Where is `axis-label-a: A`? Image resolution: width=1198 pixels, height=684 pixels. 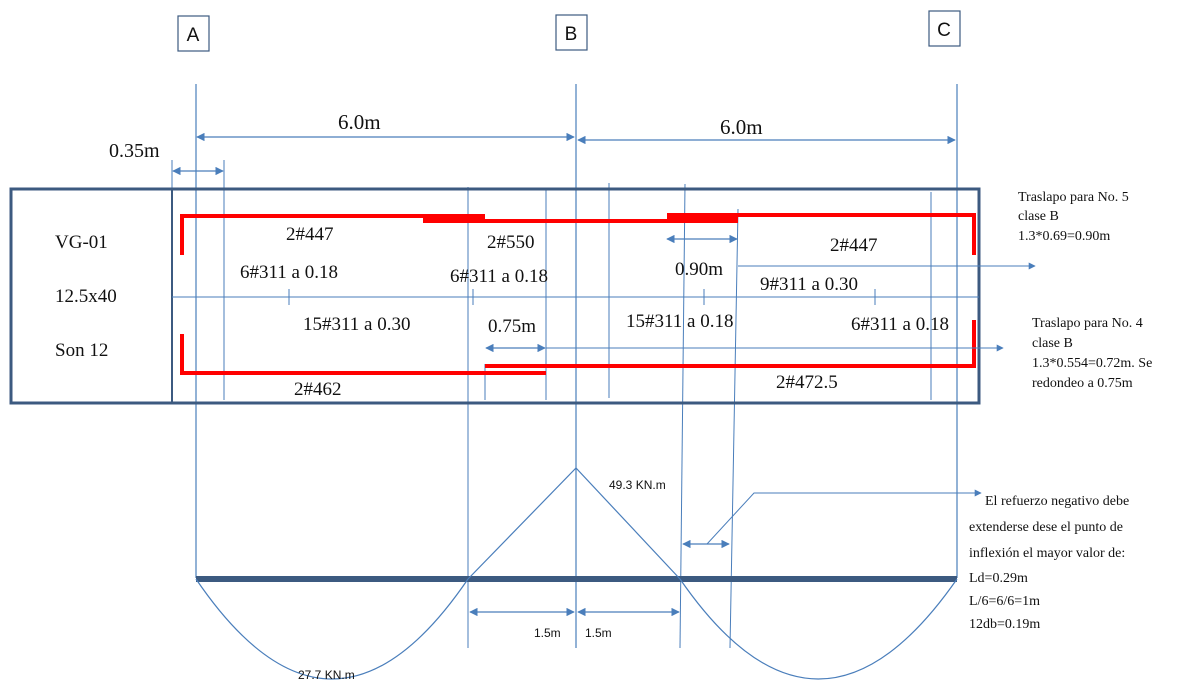 axis-label-a: A is located at coordinates (193, 33).